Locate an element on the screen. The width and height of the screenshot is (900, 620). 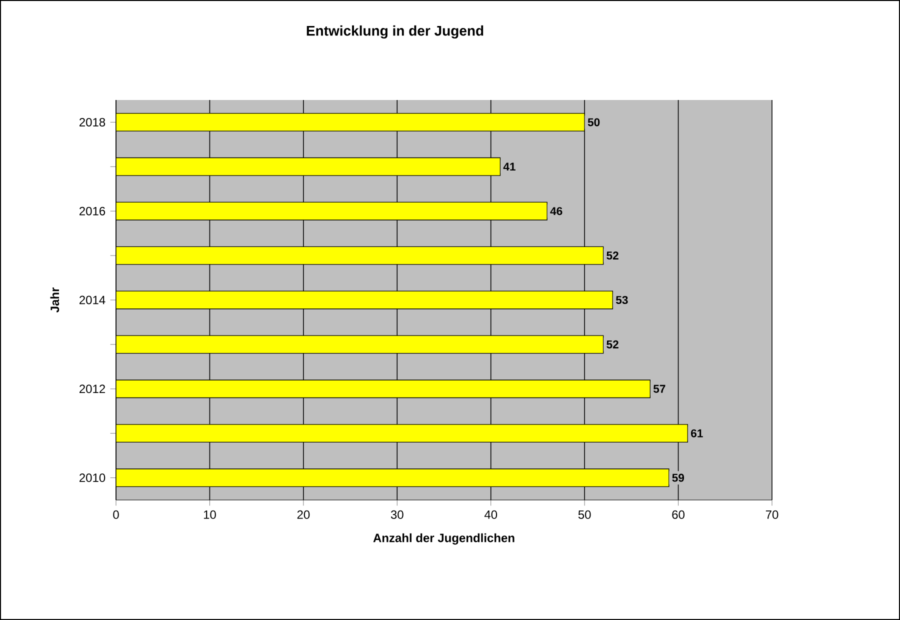
y-tick-label: 2018 is located at coordinates (93, 122).